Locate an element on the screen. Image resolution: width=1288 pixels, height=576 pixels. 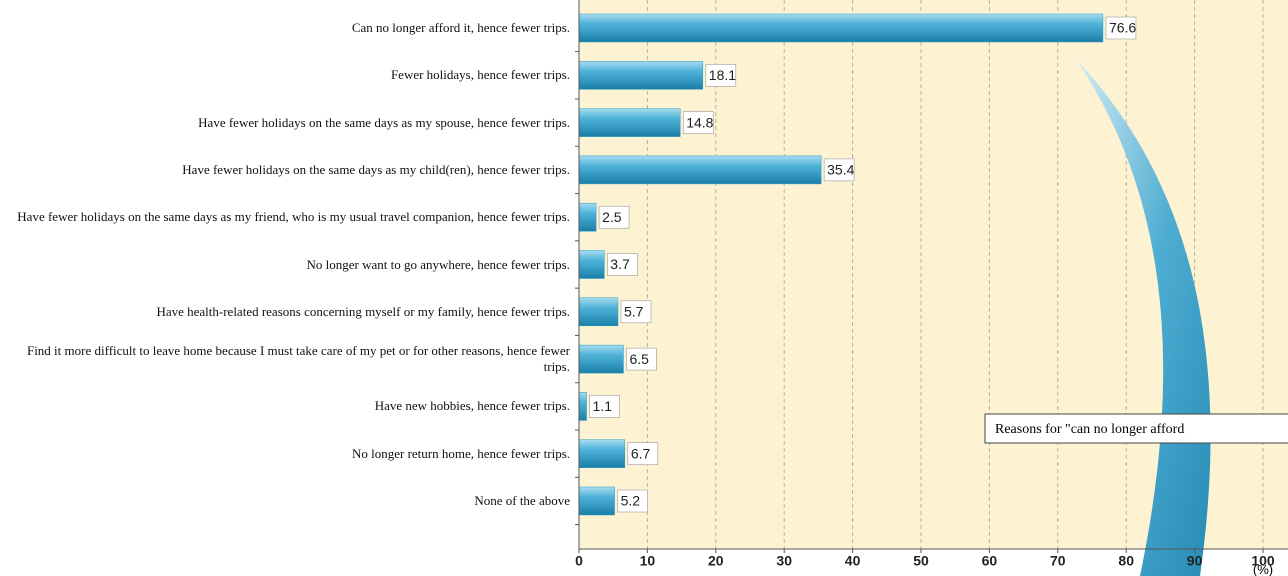
value-label: 14.8 is located at coordinates (699, 122).